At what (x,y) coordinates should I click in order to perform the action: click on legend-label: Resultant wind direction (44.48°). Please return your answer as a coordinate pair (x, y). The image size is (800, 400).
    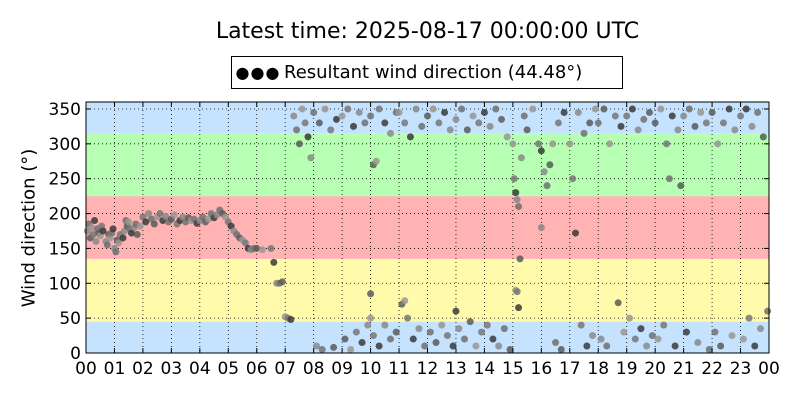
    Looking at the image, I should click on (433, 72).